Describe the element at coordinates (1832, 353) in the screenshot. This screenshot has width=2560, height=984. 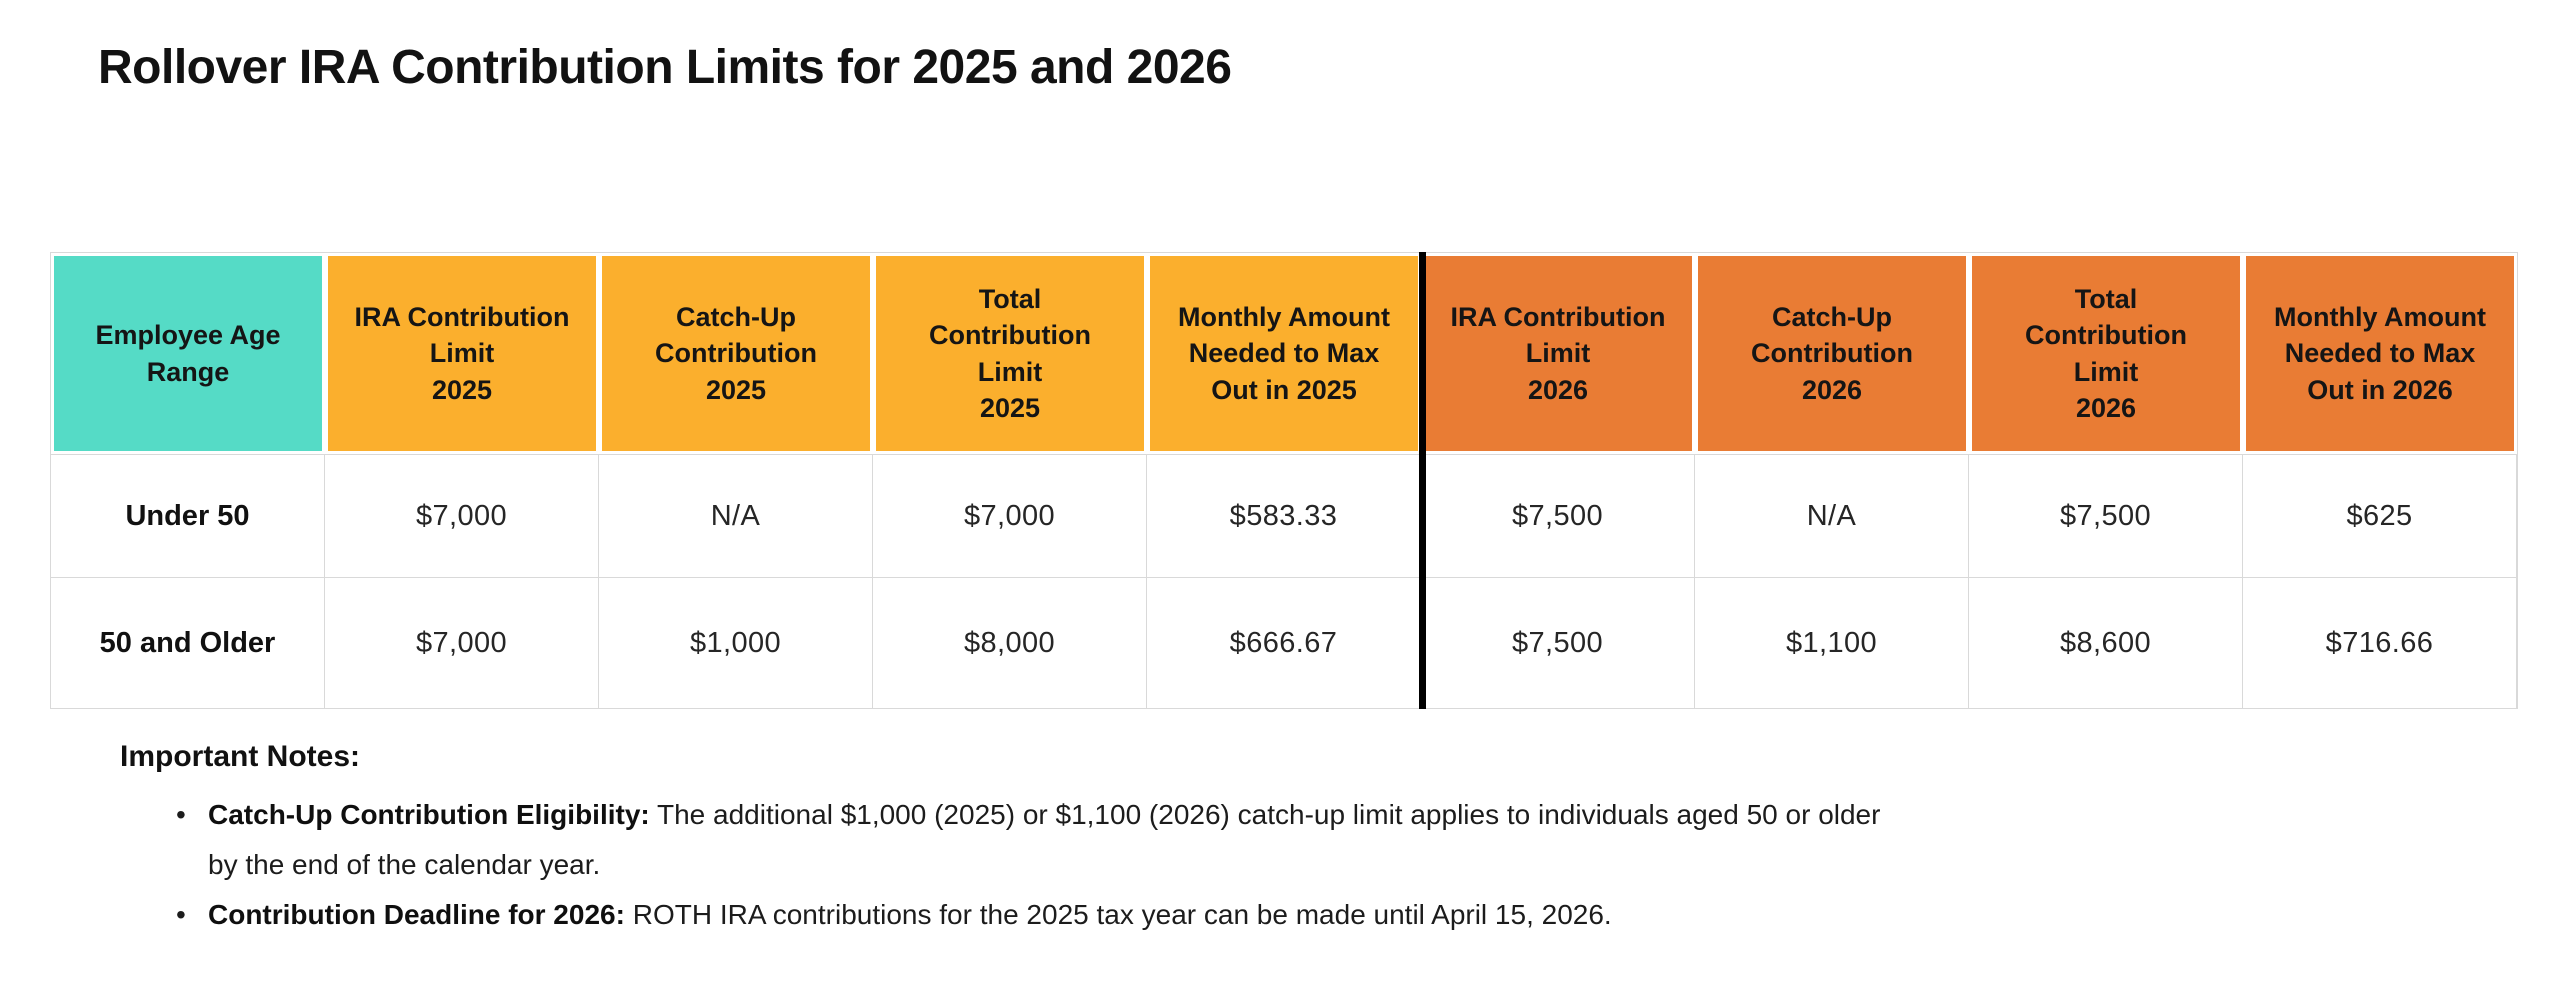
I see `column-header-catch-up-contribution-2026: Catch-Up Contribution 2026` at that location.